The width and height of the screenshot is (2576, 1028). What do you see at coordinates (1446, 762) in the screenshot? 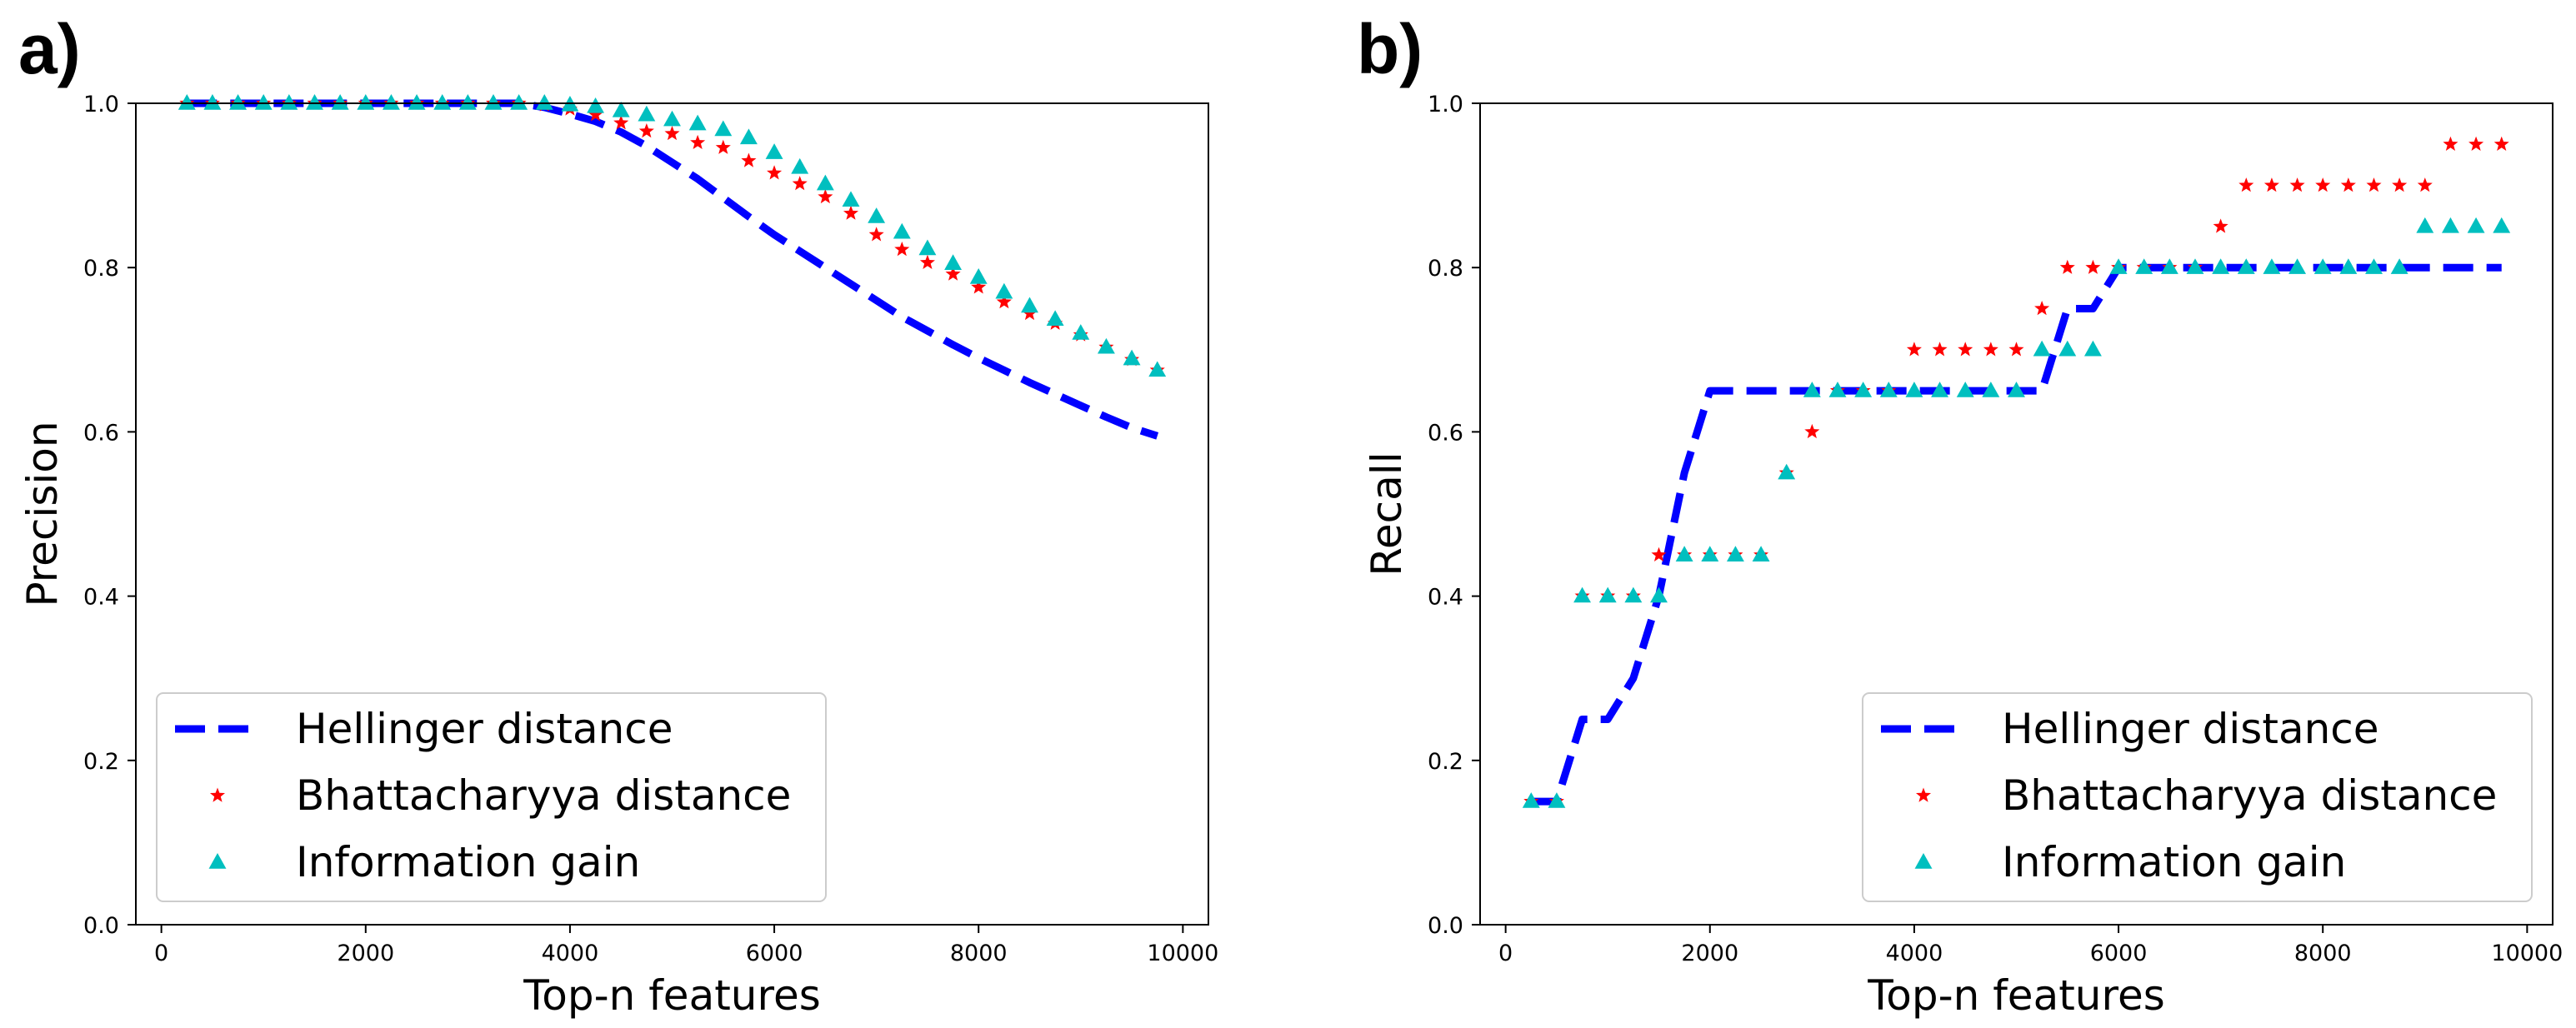
I see `y-tick-label: 0.2` at bounding box center [1446, 762].